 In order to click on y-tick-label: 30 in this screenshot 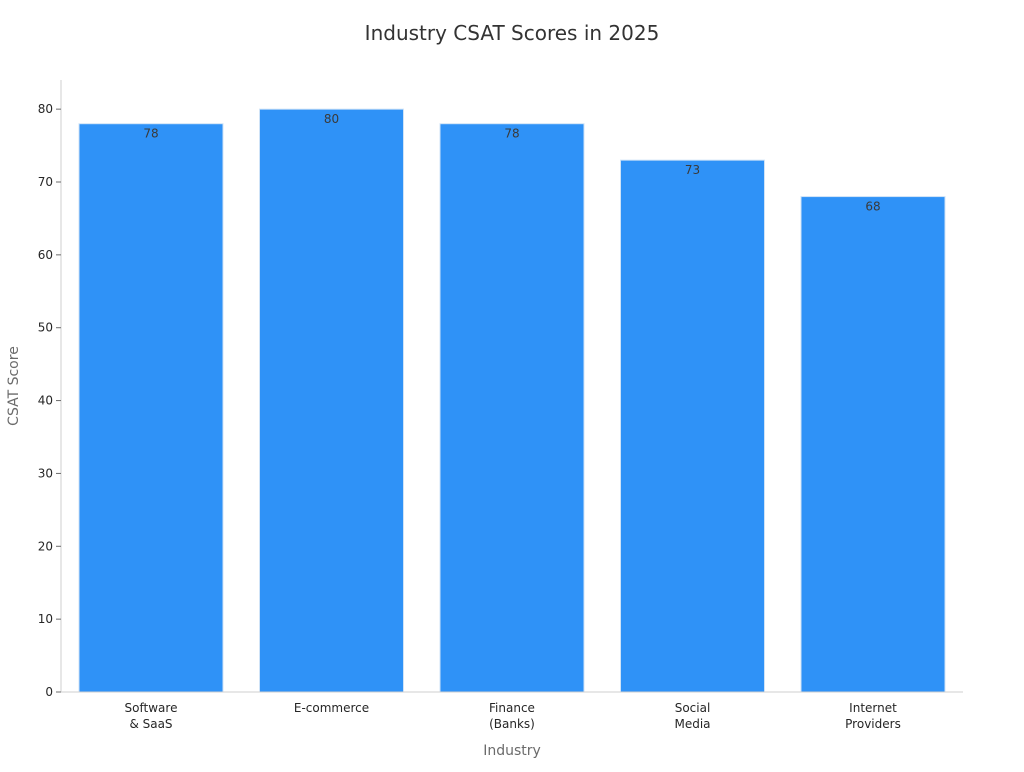, I will do `click(45, 473)`.